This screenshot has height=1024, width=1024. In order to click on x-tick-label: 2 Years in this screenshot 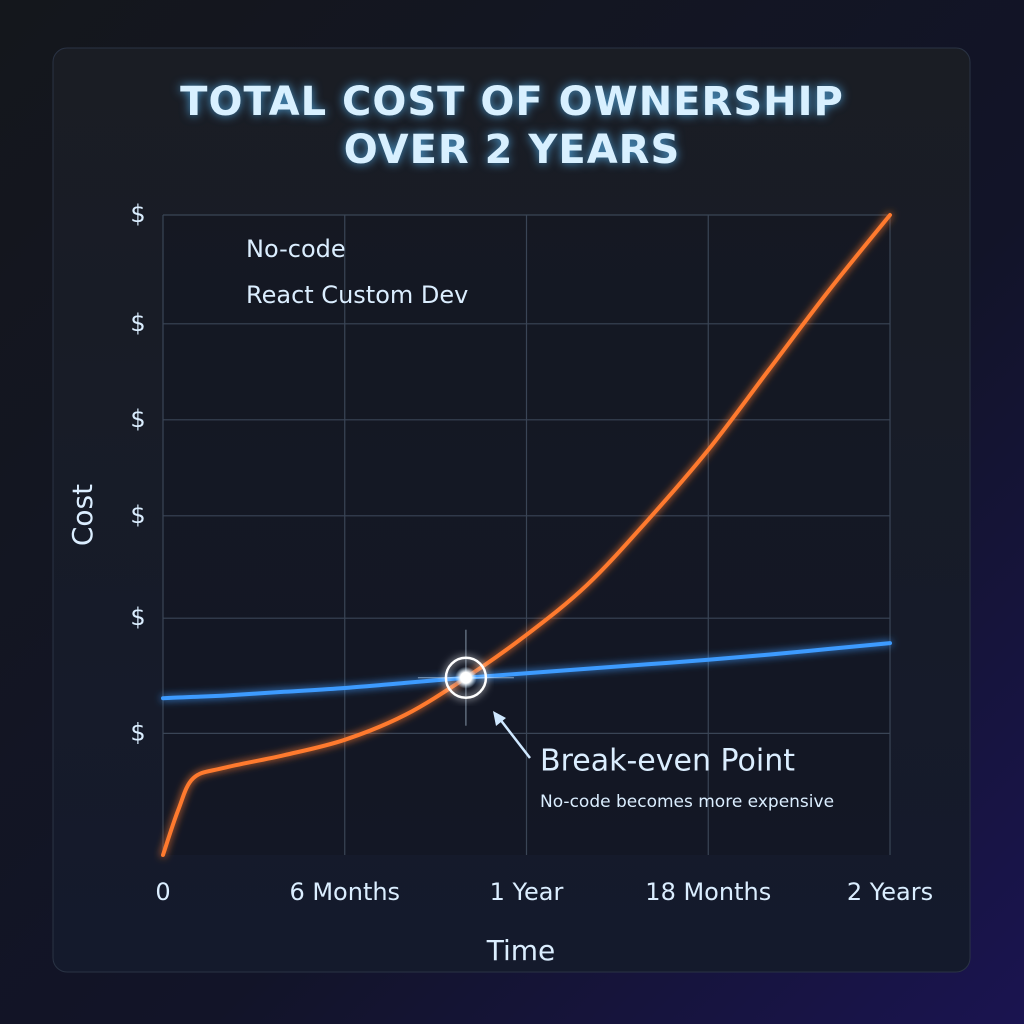, I will do `click(890, 892)`.